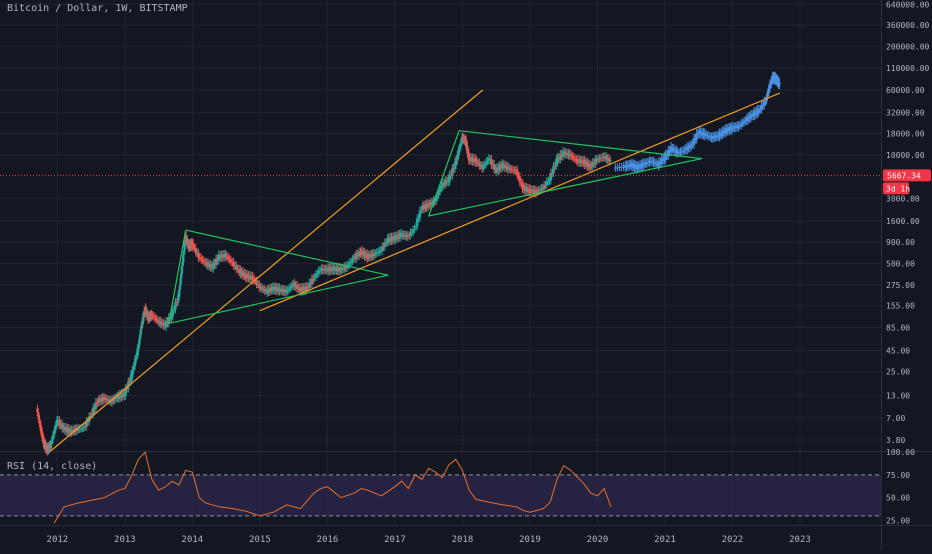 This screenshot has width=932, height=554. Describe the element at coordinates (598, 540) in the screenshot. I see `time-tick-label: 2020` at that location.